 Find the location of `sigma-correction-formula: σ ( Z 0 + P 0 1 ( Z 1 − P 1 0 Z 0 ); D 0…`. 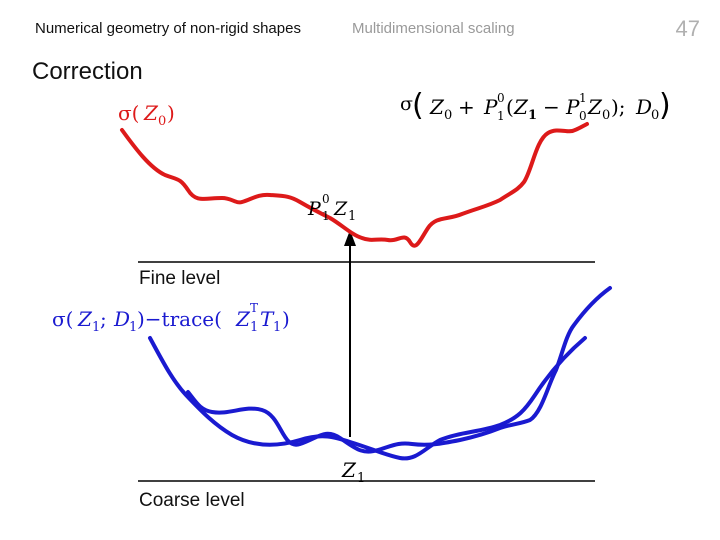

sigma-correction-formula: σ ( Z 0 + P 0 1 ( Z 1 − P 1 0 Z 0 ); D 0… is located at coordinates (535, 105).